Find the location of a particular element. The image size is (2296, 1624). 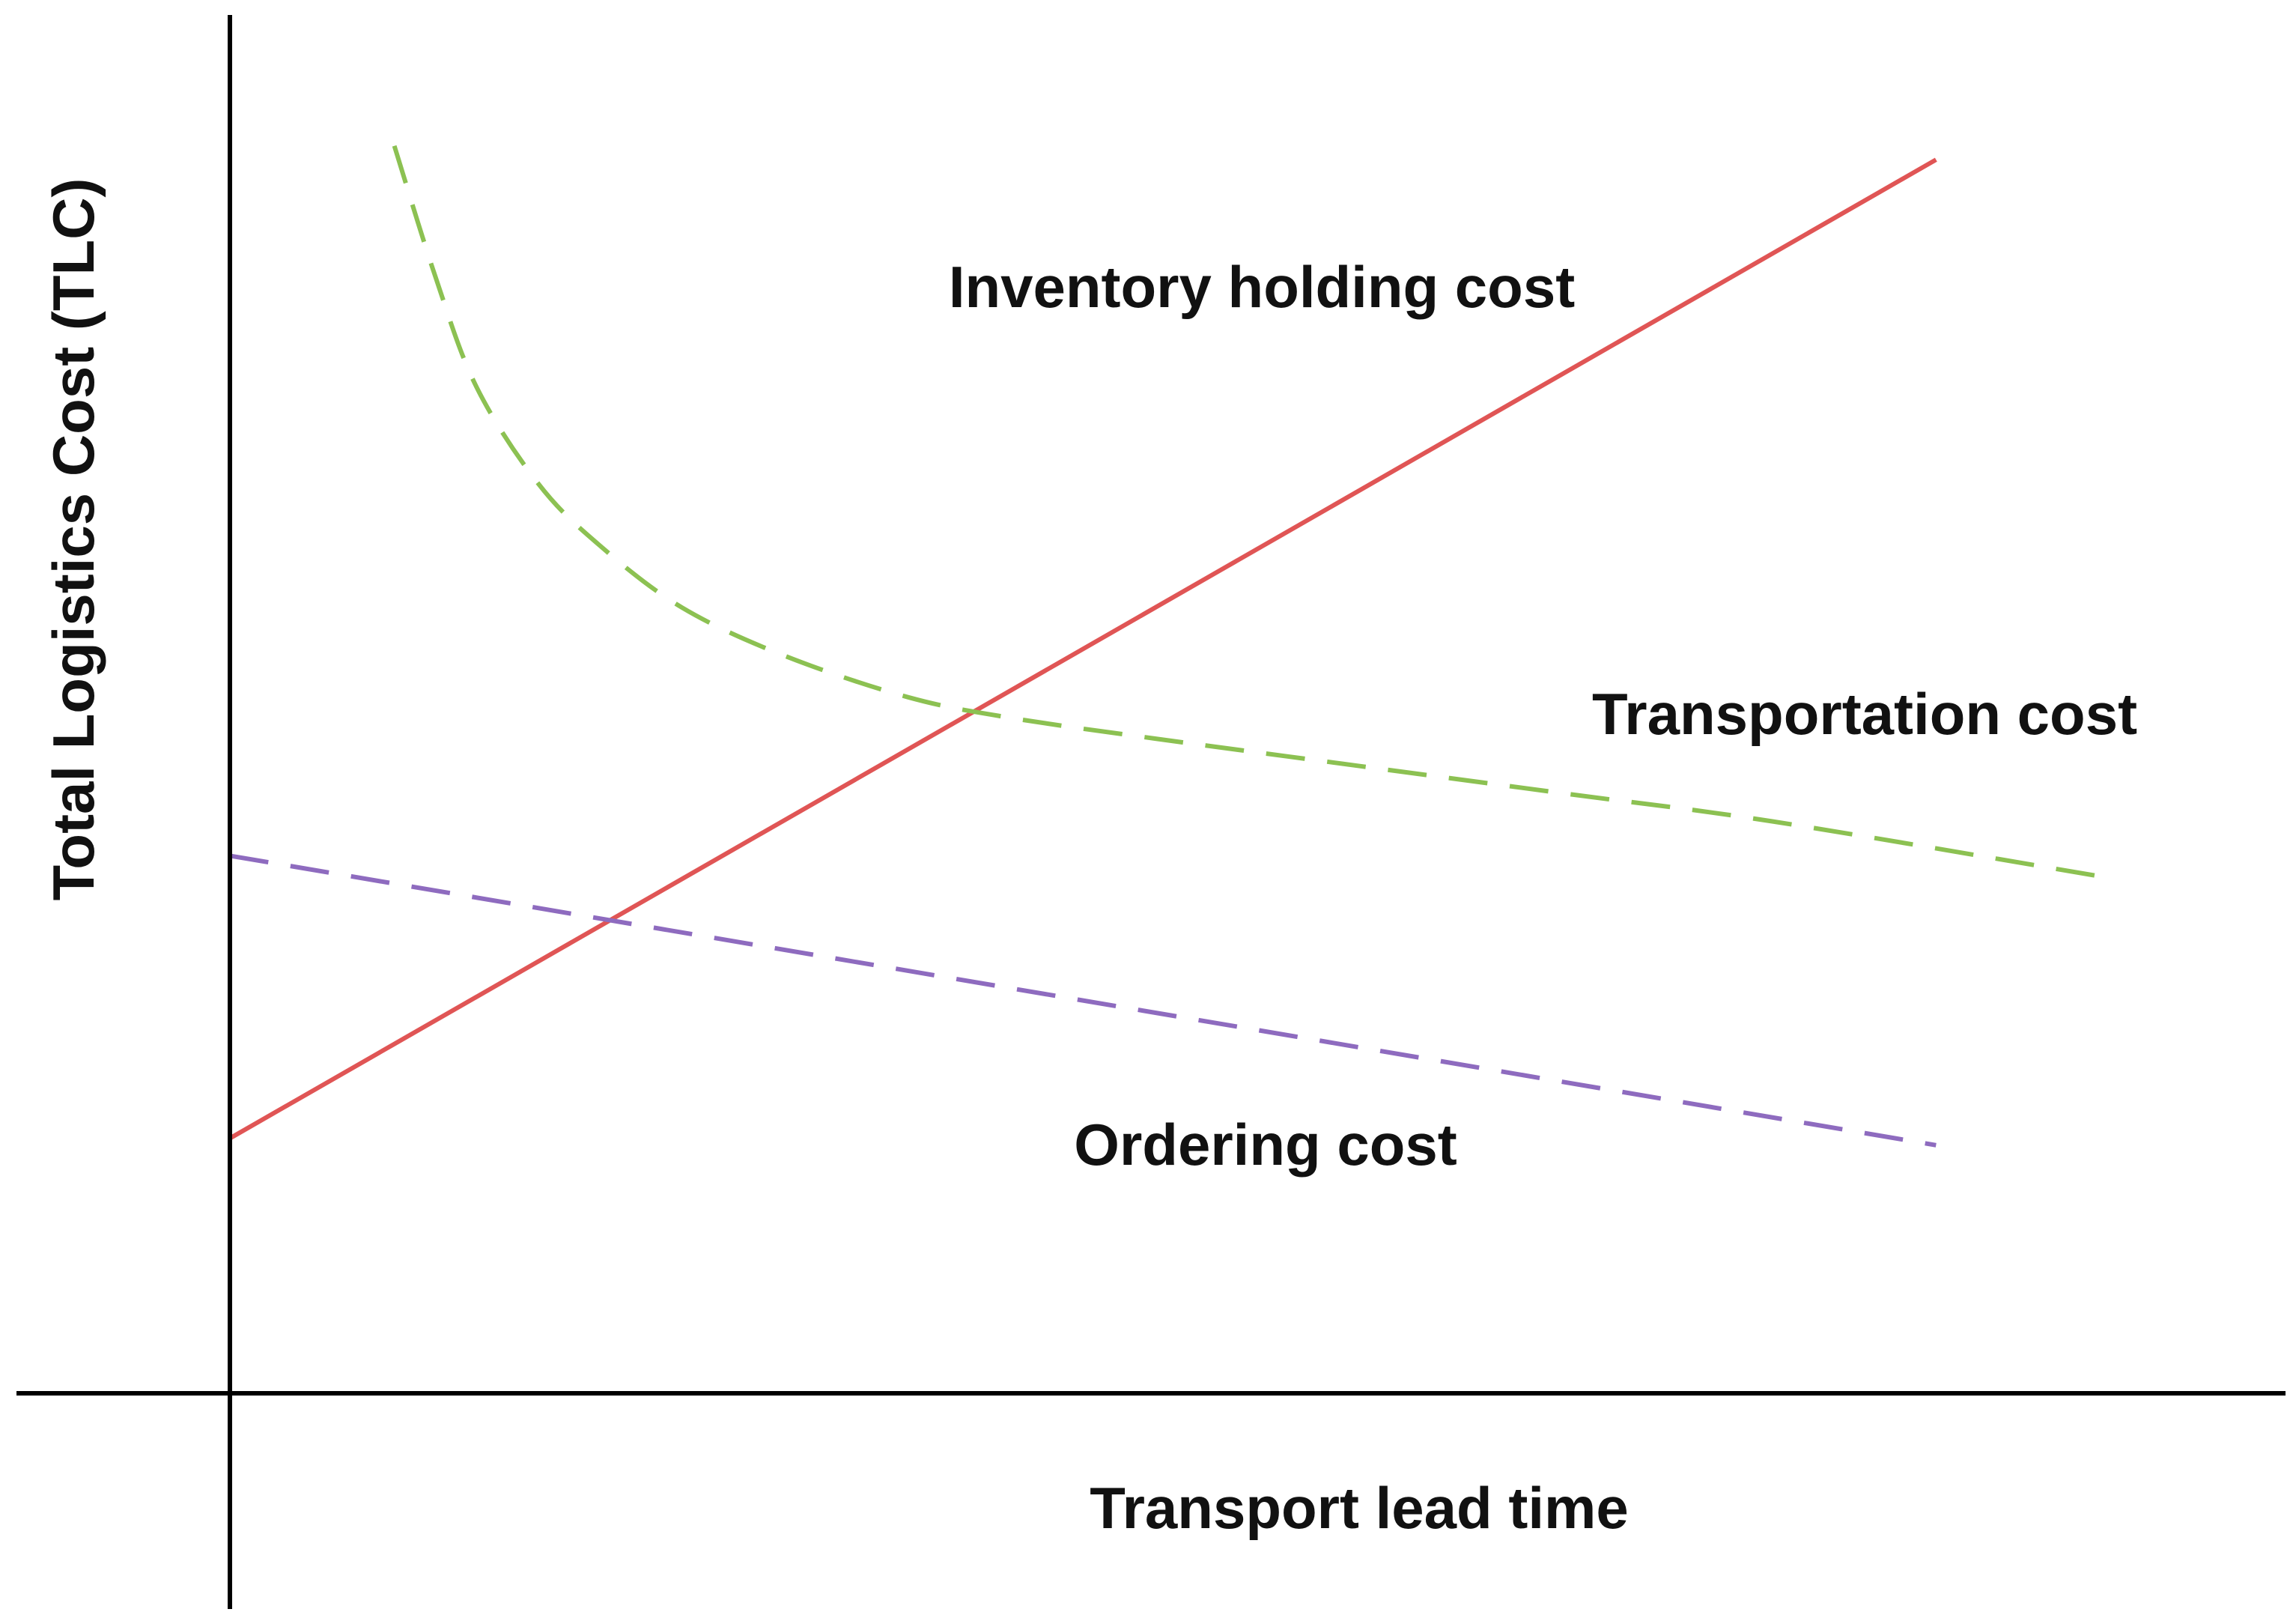

x-axis-label: Transport lead time is located at coordinates (1359, 1508).